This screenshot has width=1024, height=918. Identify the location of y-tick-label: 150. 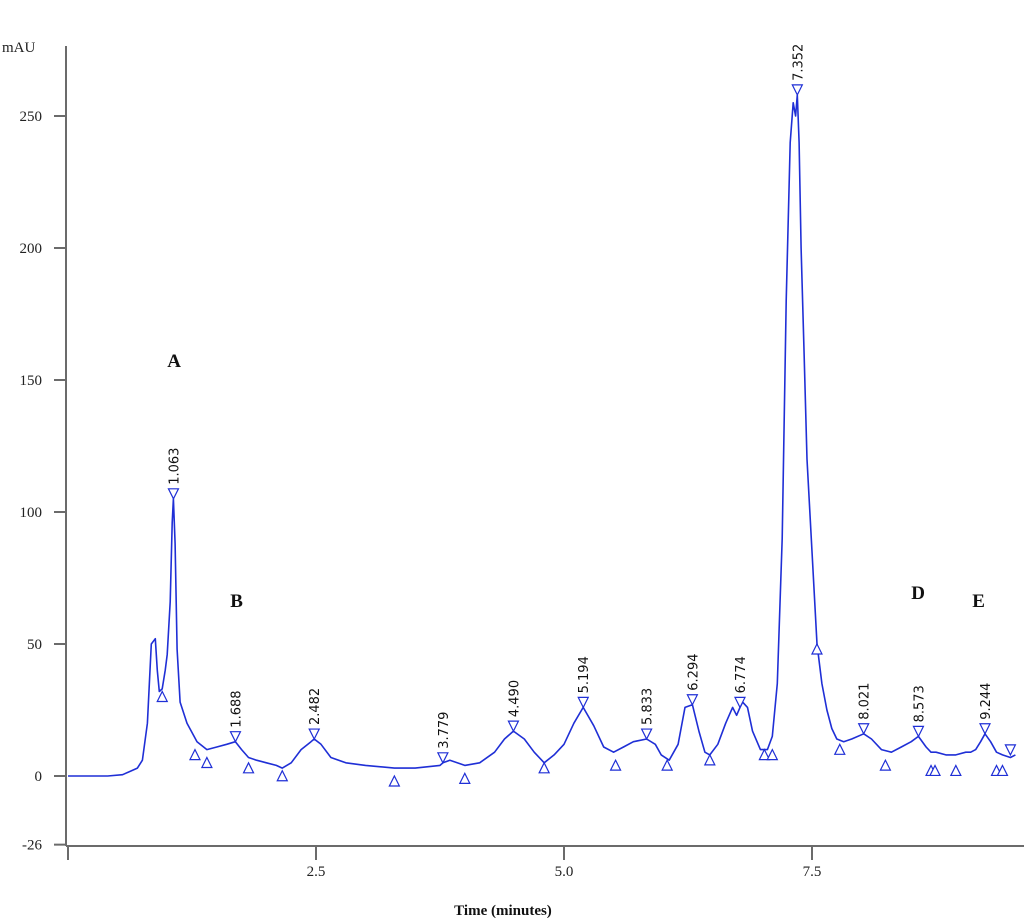
(31, 381).